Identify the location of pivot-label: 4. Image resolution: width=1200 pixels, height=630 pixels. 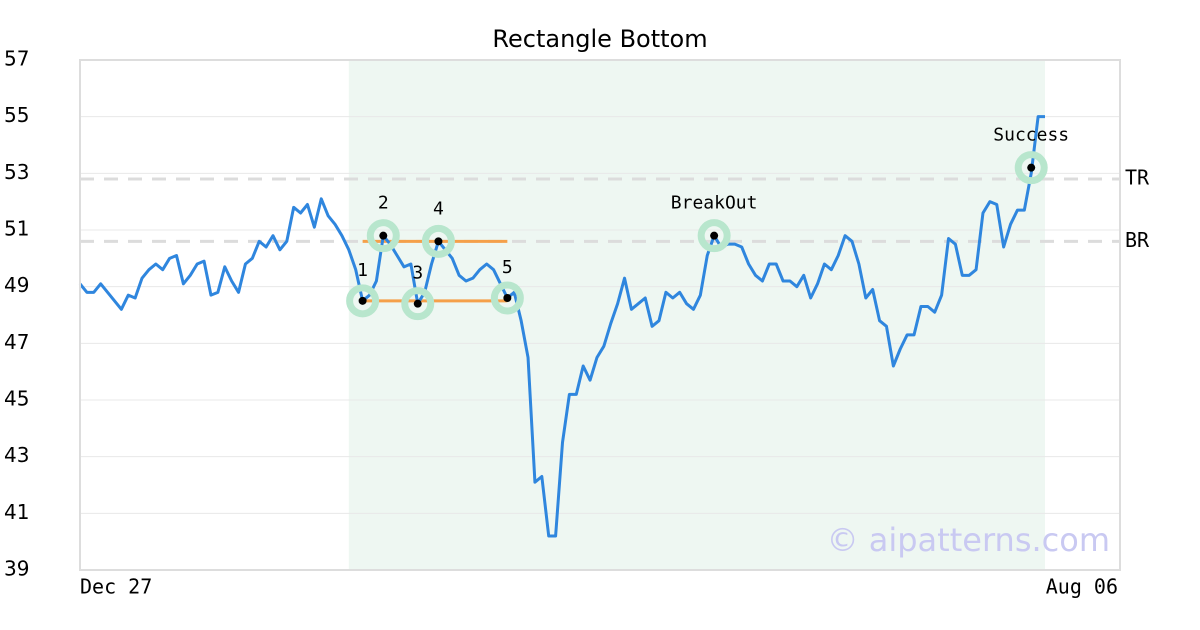
(438, 208).